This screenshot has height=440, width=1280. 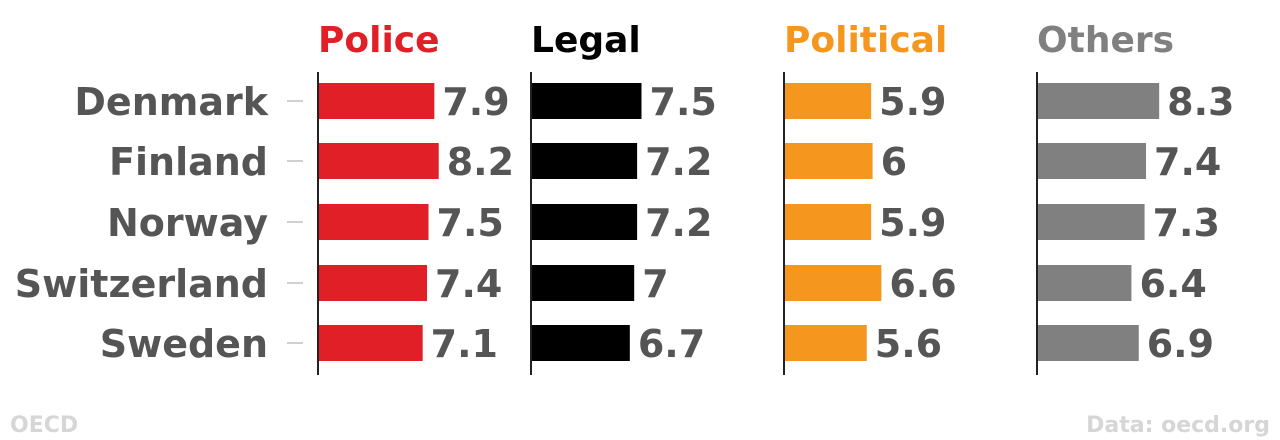 What do you see at coordinates (1092, 161) in the screenshot?
I see `bar-others-finland` at bounding box center [1092, 161].